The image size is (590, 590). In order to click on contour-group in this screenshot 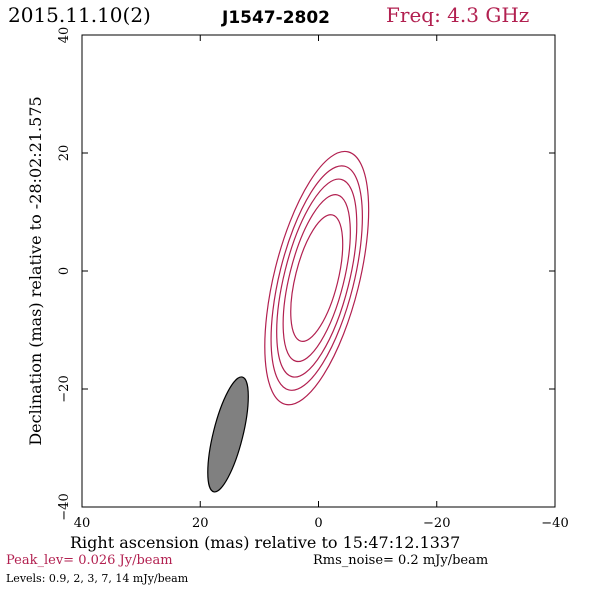, I will do `click(317, 278)`.